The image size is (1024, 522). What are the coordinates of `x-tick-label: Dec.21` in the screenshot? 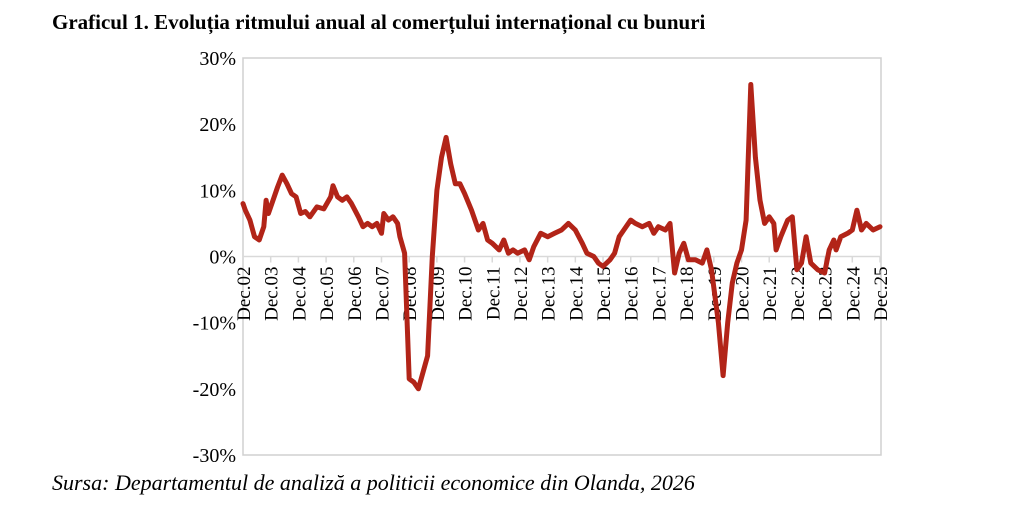 It's located at (770, 294).